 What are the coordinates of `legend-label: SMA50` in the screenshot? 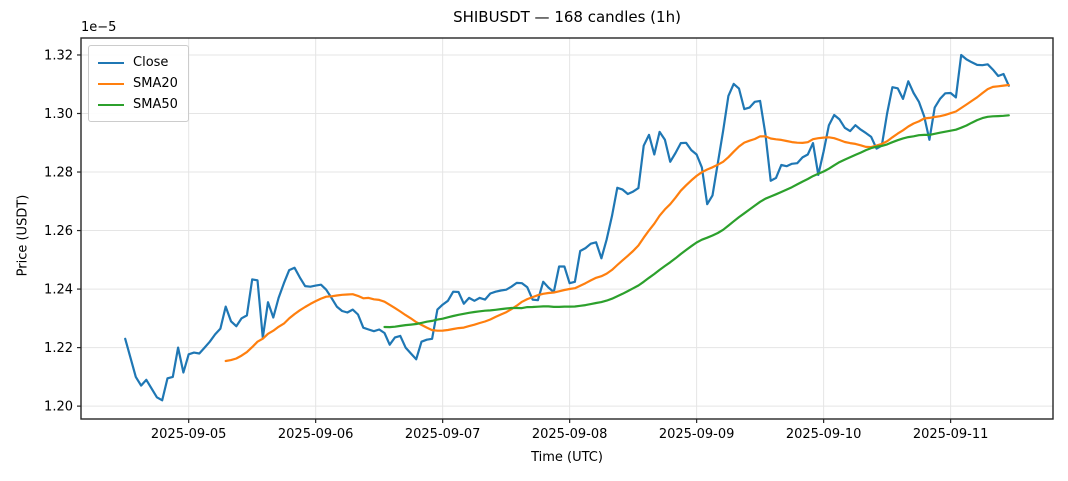 It's located at (155, 104).